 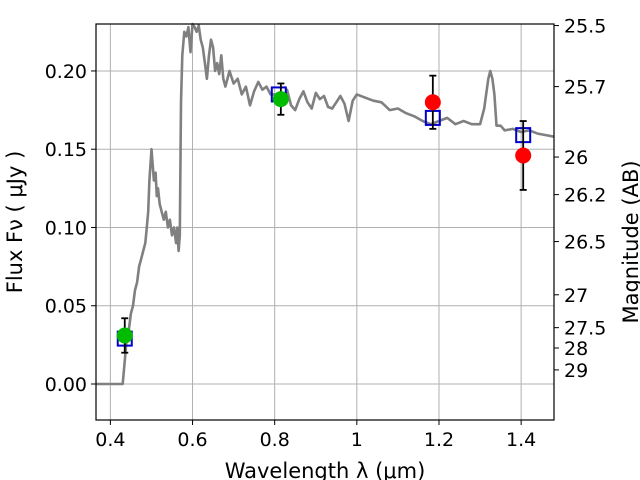 What do you see at coordinates (275, 440) in the screenshot?
I see `x-tick-label: 0.8` at bounding box center [275, 440].